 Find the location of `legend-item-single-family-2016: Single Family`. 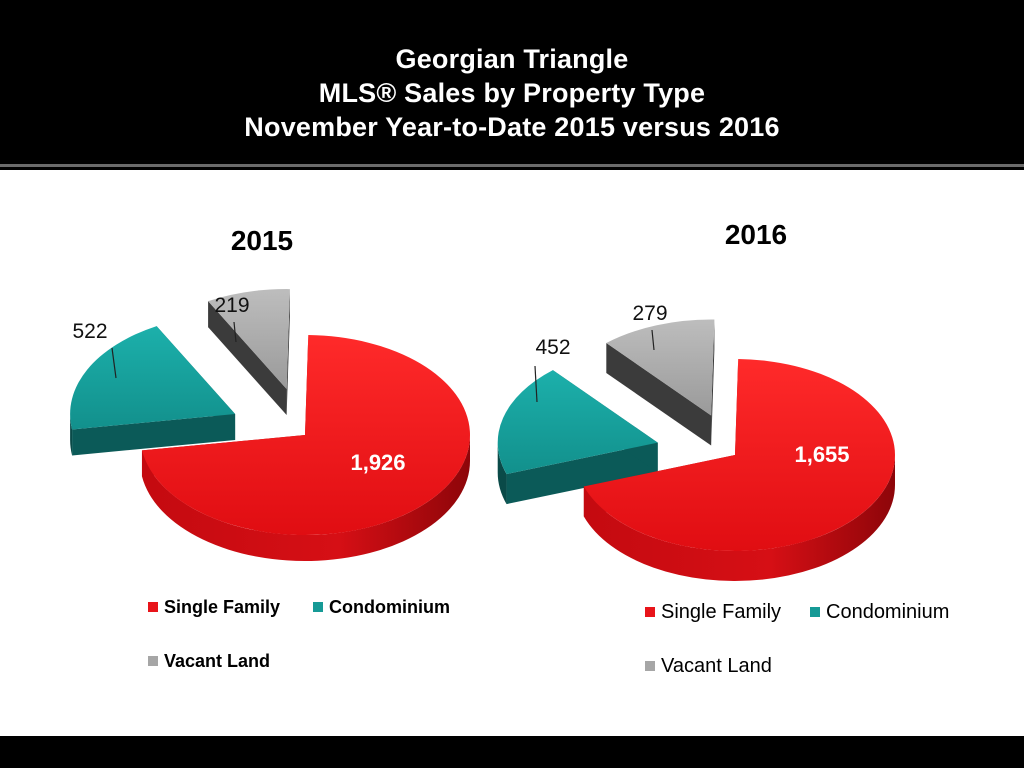

legend-item-single-family-2016: Single Family is located at coordinates (713, 612).